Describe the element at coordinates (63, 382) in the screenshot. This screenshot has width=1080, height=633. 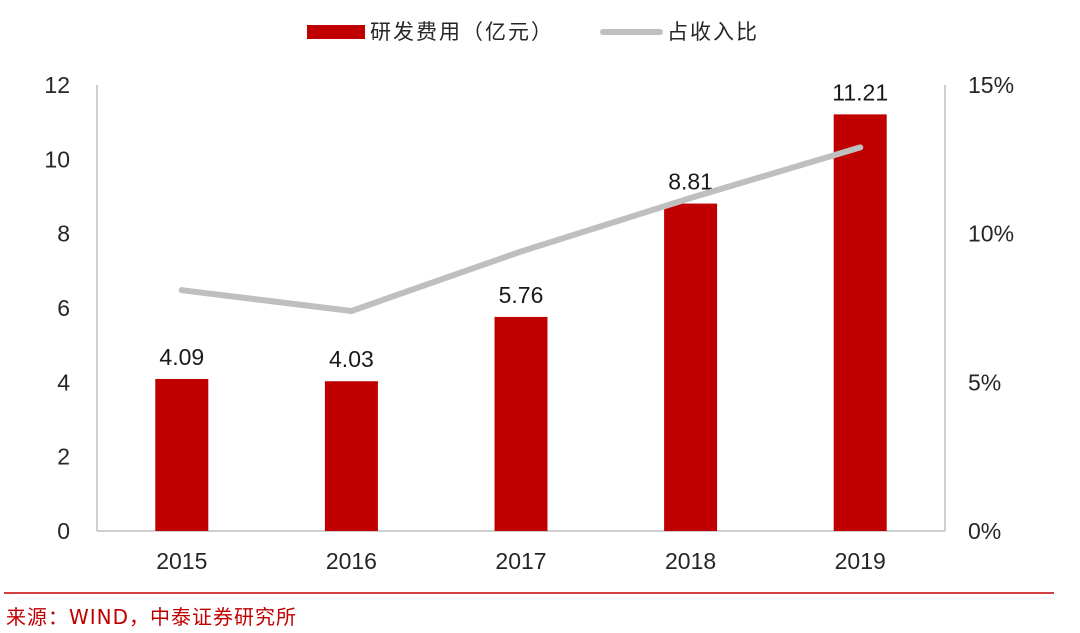
I see `left-tick-label: 4` at that location.